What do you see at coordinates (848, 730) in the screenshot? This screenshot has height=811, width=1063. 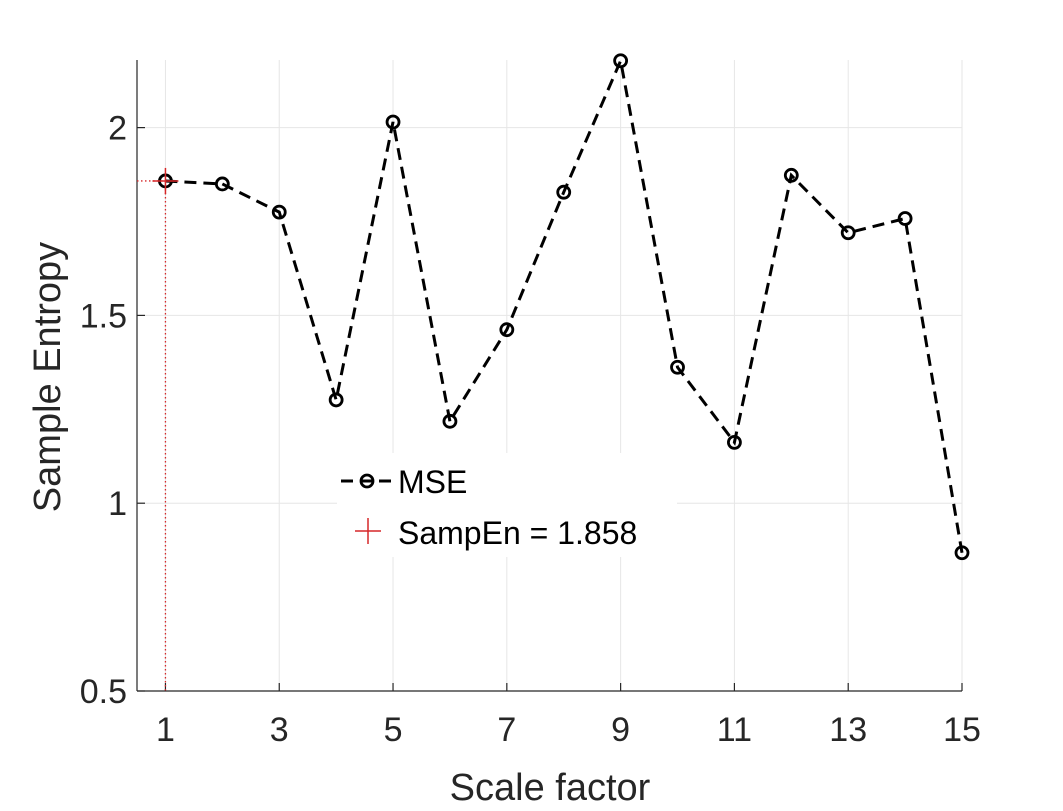 I see `x-tick-label: 13` at bounding box center [848, 730].